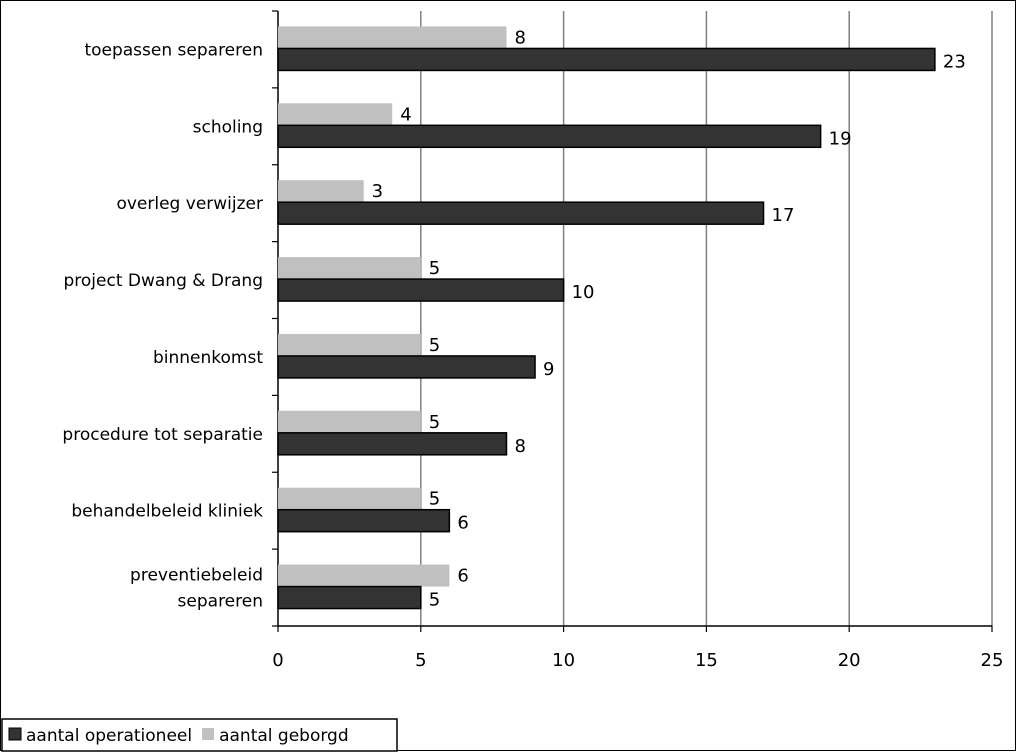 The height and width of the screenshot is (752, 1016). I want to click on value-label-aantal-geborgd: 8, so click(519, 37).